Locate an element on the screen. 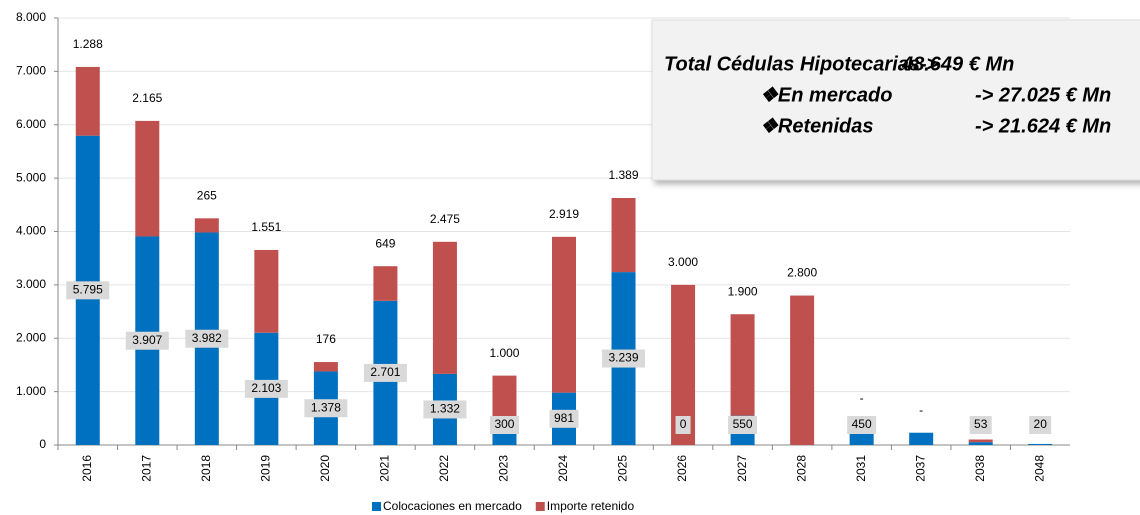  y-tick-label: 7.000 is located at coordinates (31, 71).